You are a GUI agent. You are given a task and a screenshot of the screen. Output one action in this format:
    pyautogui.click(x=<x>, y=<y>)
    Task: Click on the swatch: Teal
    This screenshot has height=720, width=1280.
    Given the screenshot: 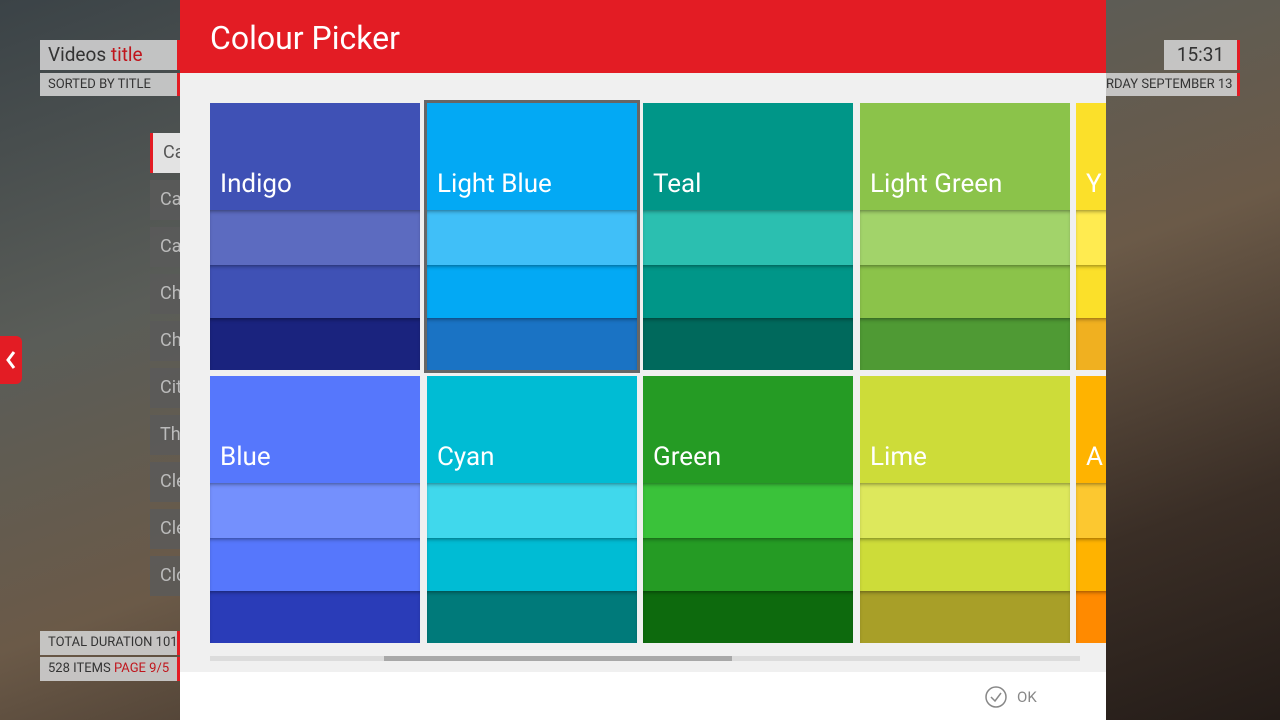 What is the action you would take?
    pyautogui.click(x=748, y=236)
    